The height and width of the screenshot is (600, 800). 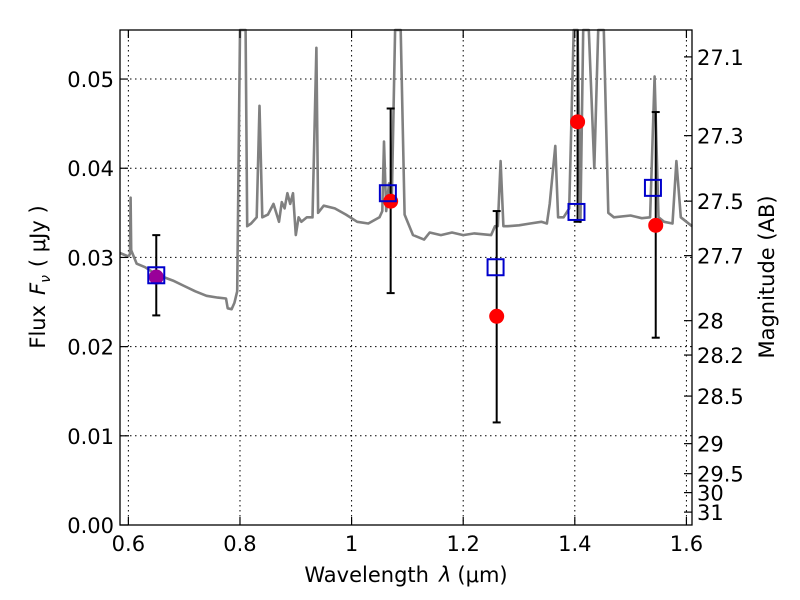 What do you see at coordinates (239, 544) in the screenshot?
I see `x-tick-label: 0.8` at bounding box center [239, 544].